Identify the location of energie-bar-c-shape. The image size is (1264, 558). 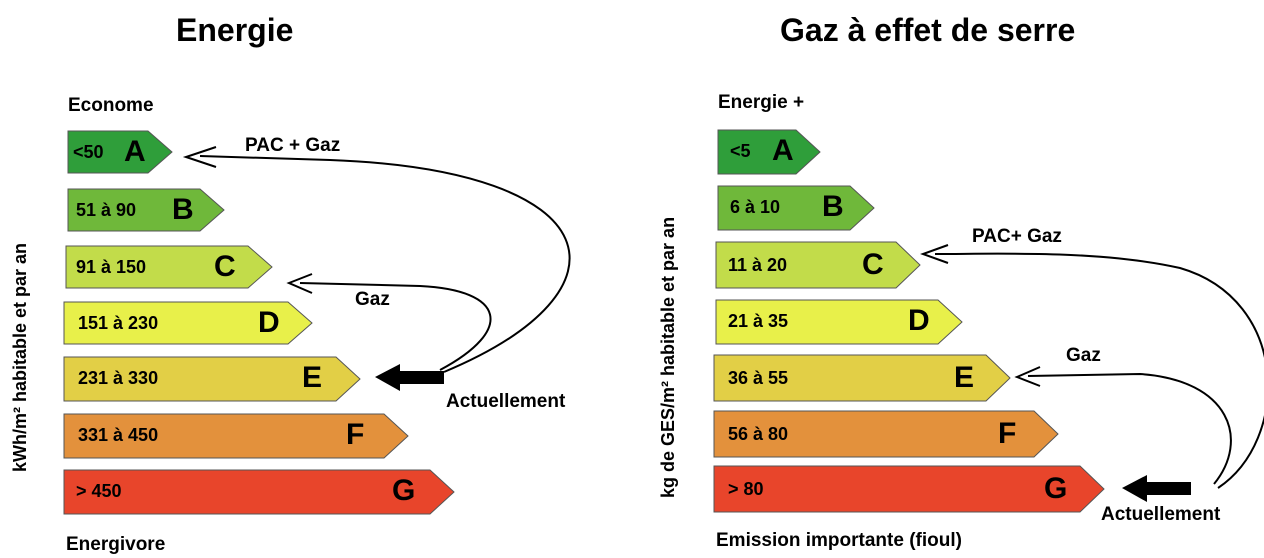
(169, 267).